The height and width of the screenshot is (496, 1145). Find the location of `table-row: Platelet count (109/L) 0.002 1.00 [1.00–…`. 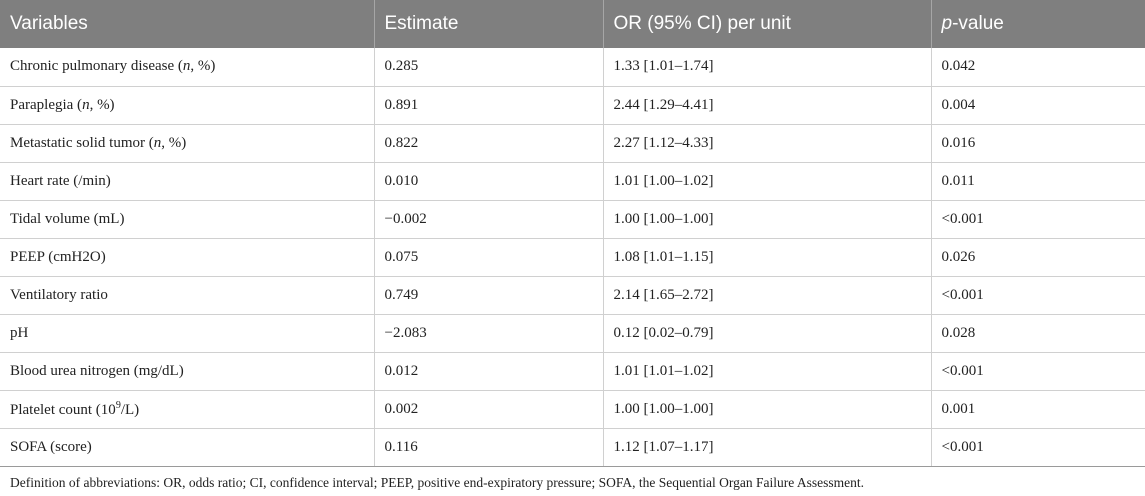

table-row: Platelet count (109/L) 0.002 1.00 [1.00–… is located at coordinates (572, 409).